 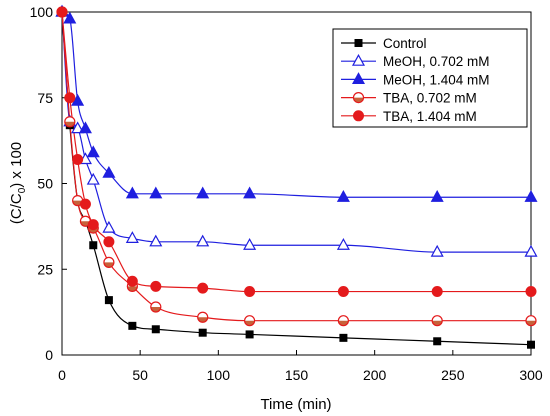 What do you see at coordinates (295, 404) in the screenshot?
I see `x-axis-label: Time (min)` at bounding box center [295, 404].